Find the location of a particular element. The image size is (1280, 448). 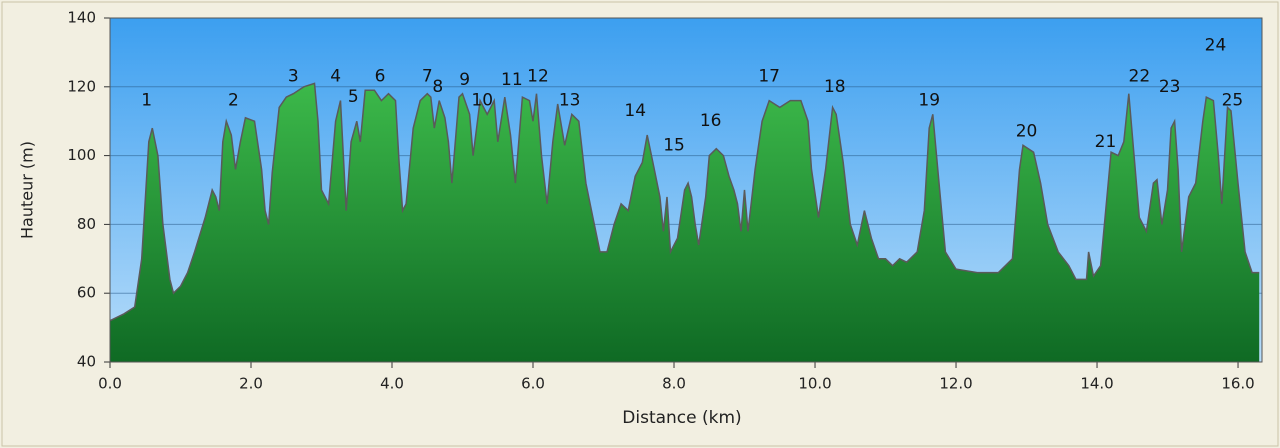

annotation: 8 is located at coordinates (437, 87).